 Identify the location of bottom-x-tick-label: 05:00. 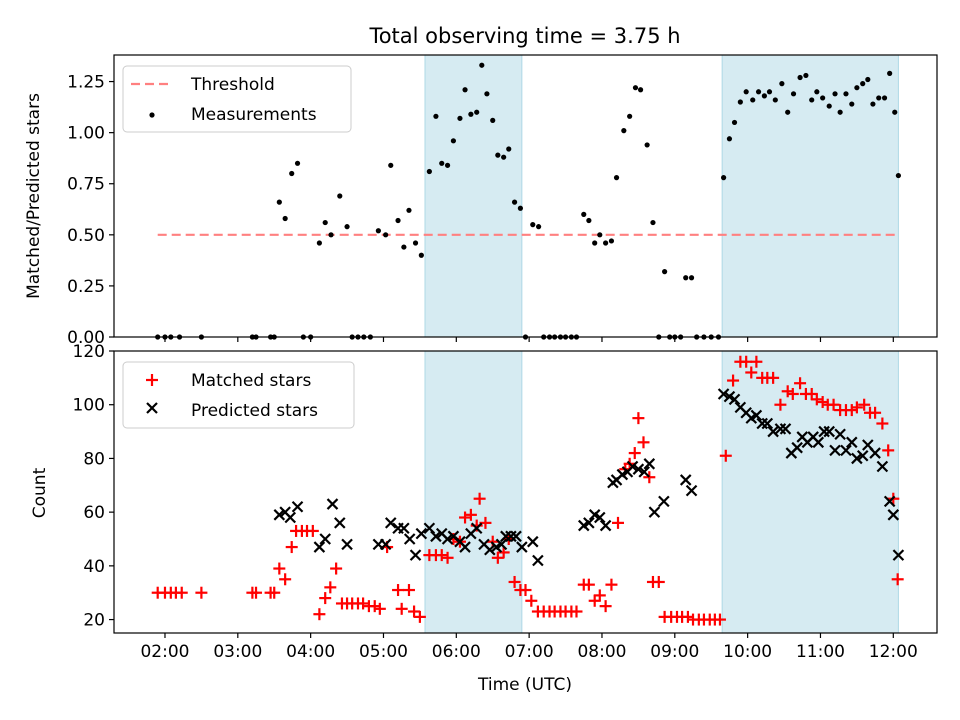
(383, 652).